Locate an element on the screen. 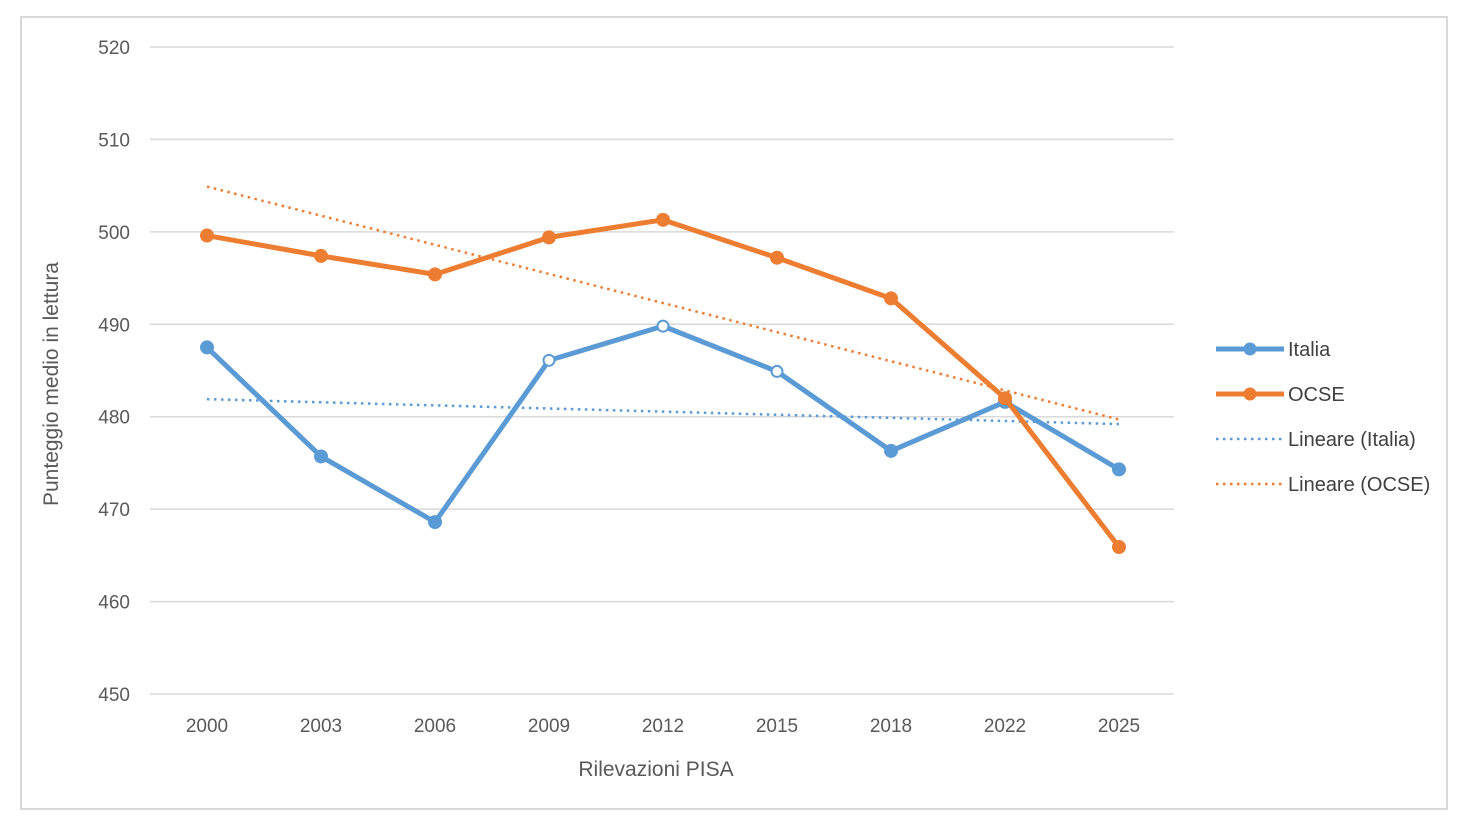  point-italia-2009 is located at coordinates (549, 360).